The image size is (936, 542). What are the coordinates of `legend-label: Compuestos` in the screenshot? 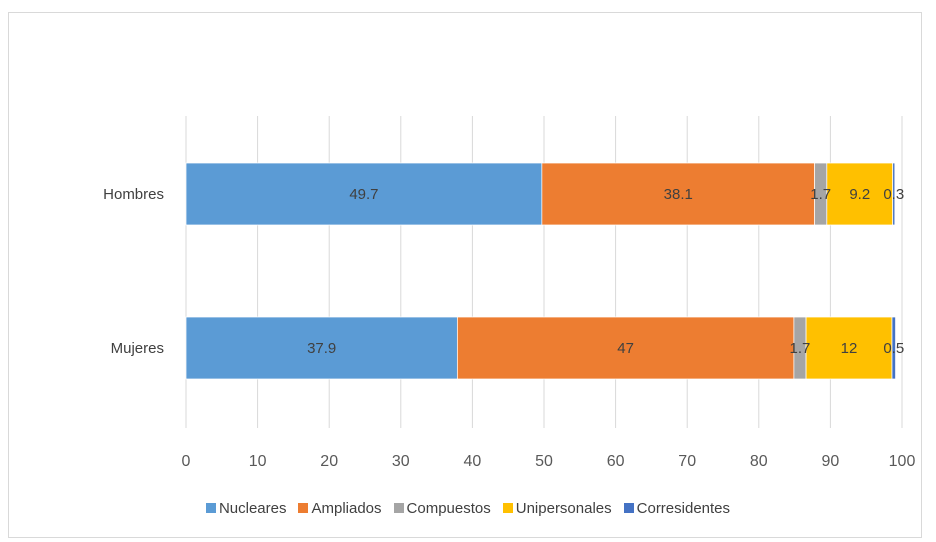 It's located at (448, 508).